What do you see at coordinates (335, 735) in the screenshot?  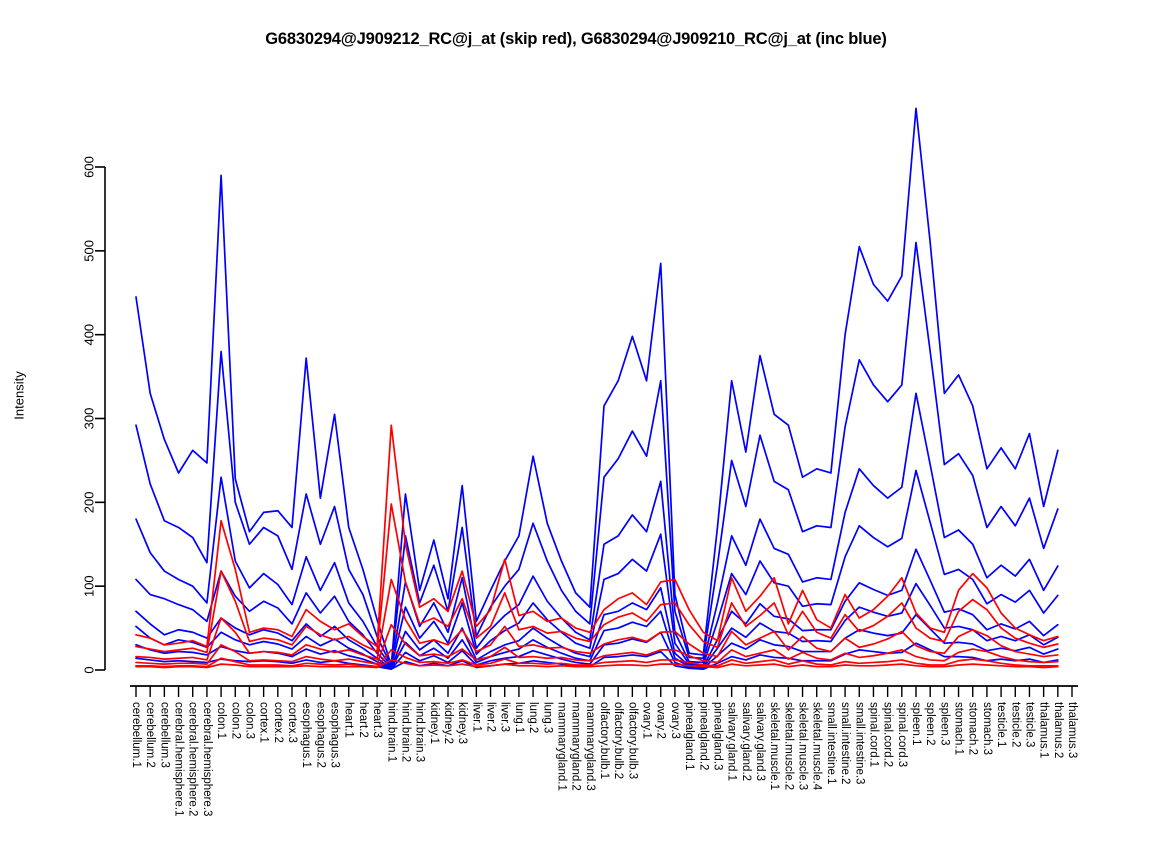 I see `x-tick-label: esophagus.3` at bounding box center [335, 735].